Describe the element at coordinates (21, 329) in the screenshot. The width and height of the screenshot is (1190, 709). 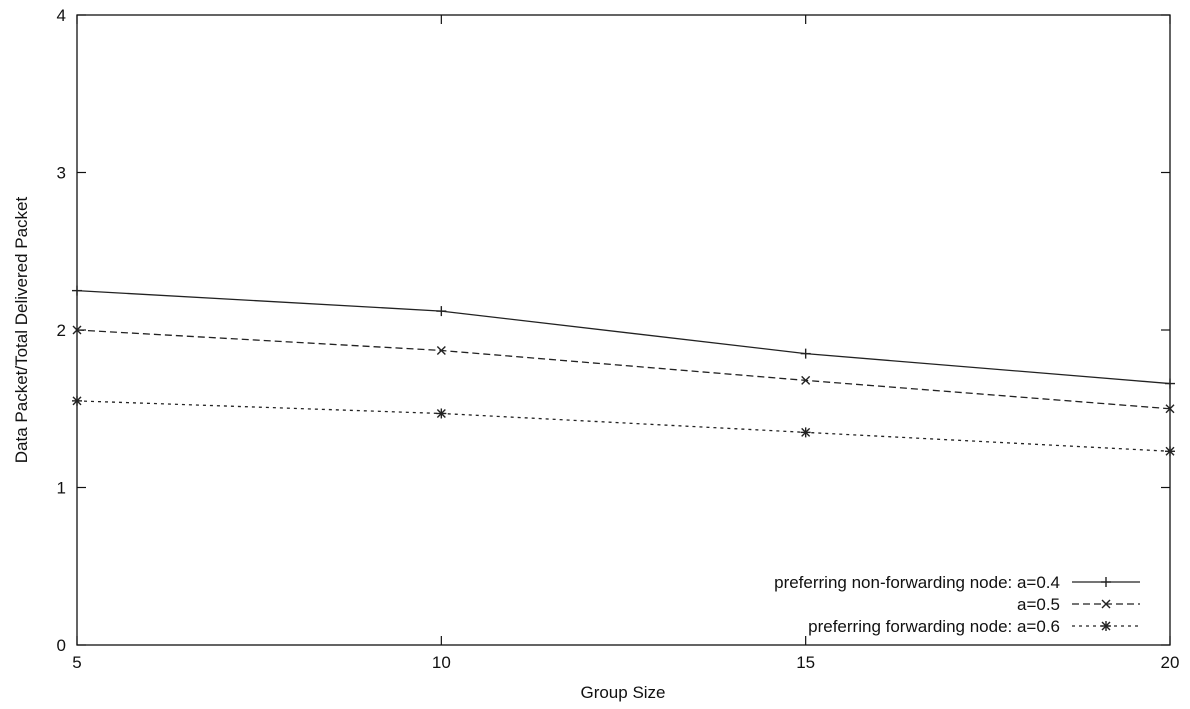
I see `y-axis-label: Data Packet/Total Delivered Packet` at that location.